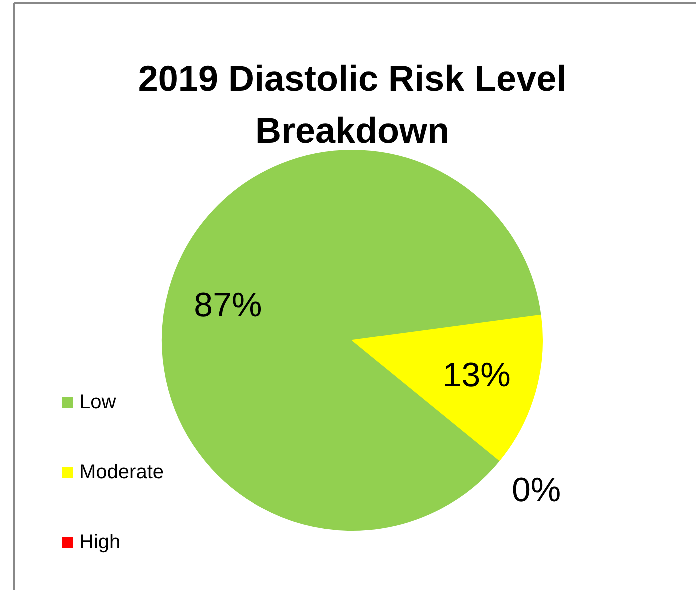 The height and width of the screenshot is (590, 696). I want to click on legend-label: Moderate, so click(122, 473).